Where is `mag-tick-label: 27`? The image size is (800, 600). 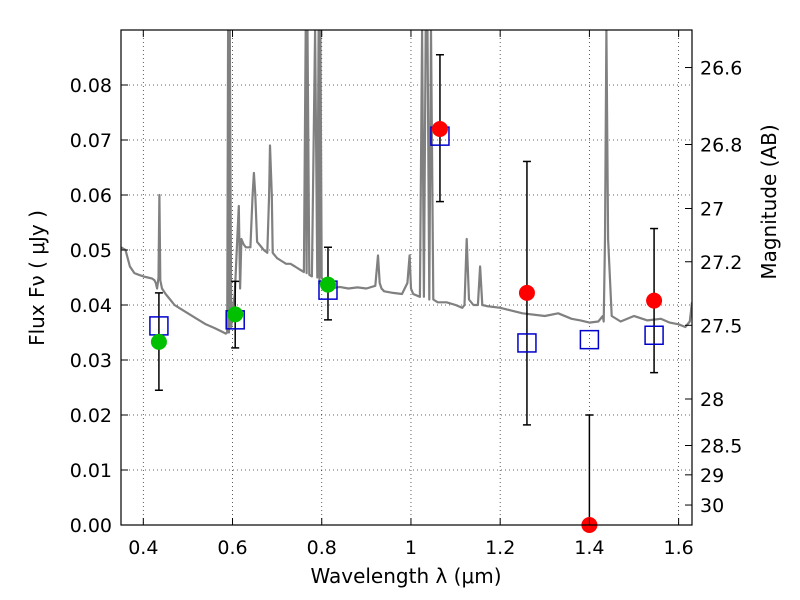
mag-tick-label: 27 is located at coordinates (712, 210).